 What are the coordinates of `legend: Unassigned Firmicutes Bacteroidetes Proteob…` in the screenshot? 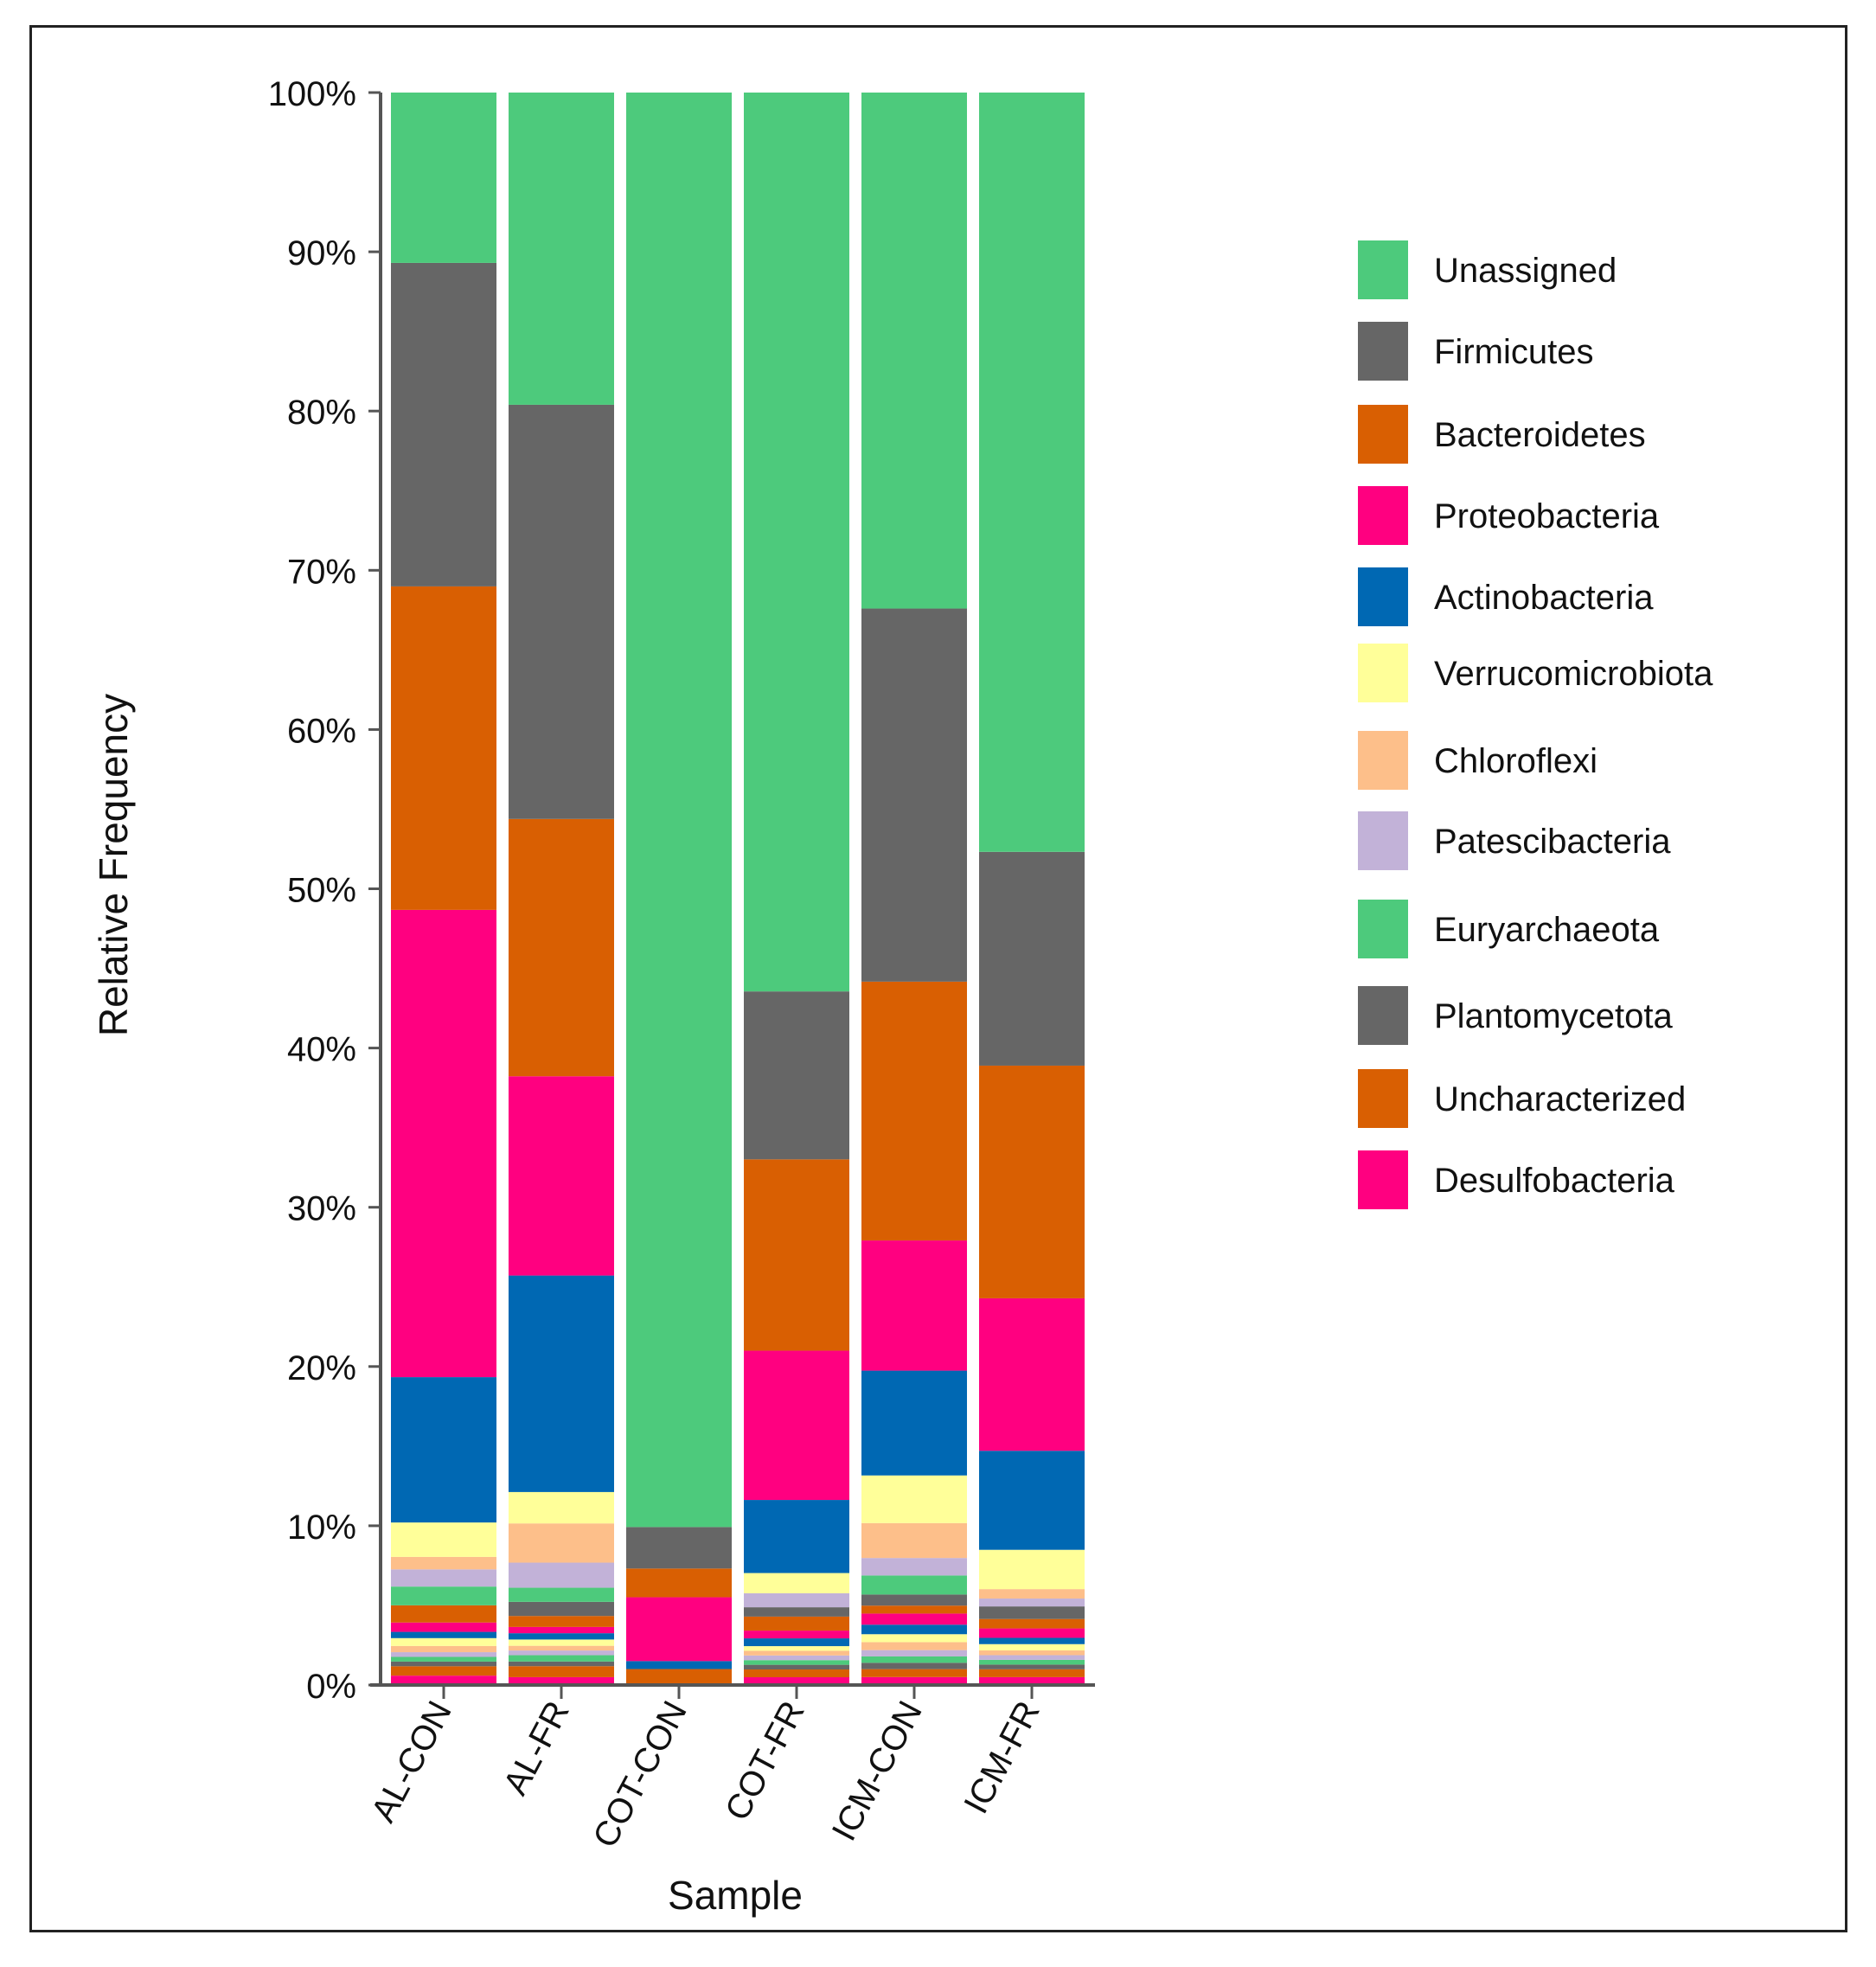 It's located at (1536, 724).